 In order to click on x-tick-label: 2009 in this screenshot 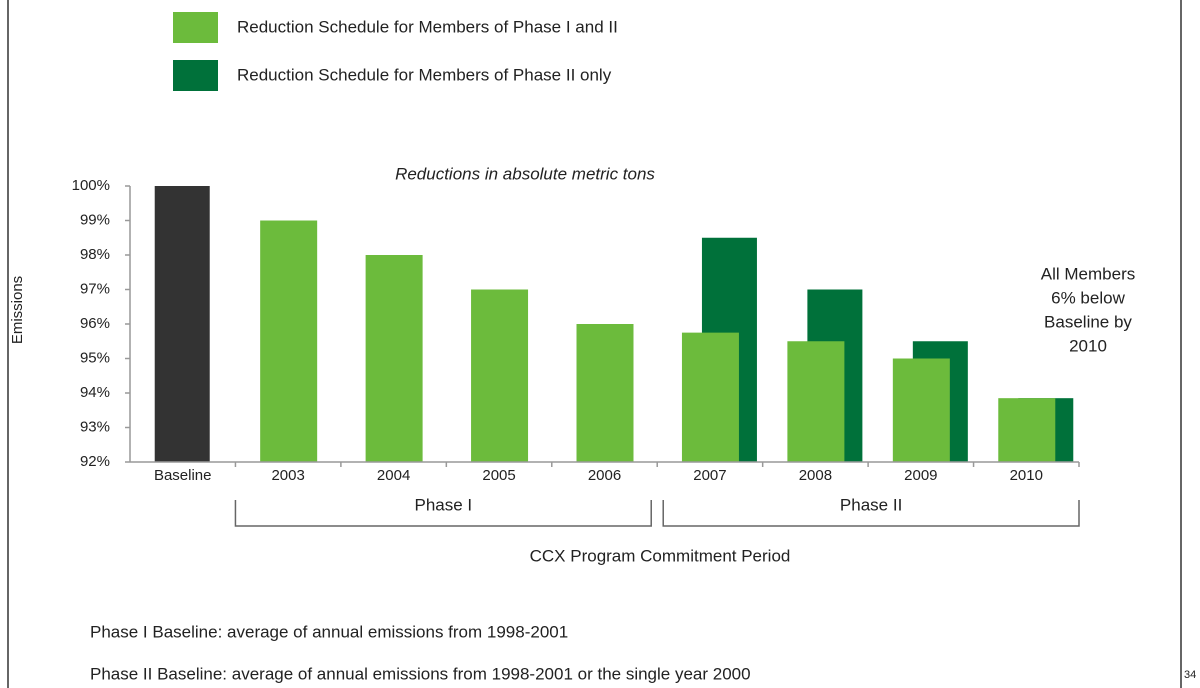, I will do `click(920, 475)`.